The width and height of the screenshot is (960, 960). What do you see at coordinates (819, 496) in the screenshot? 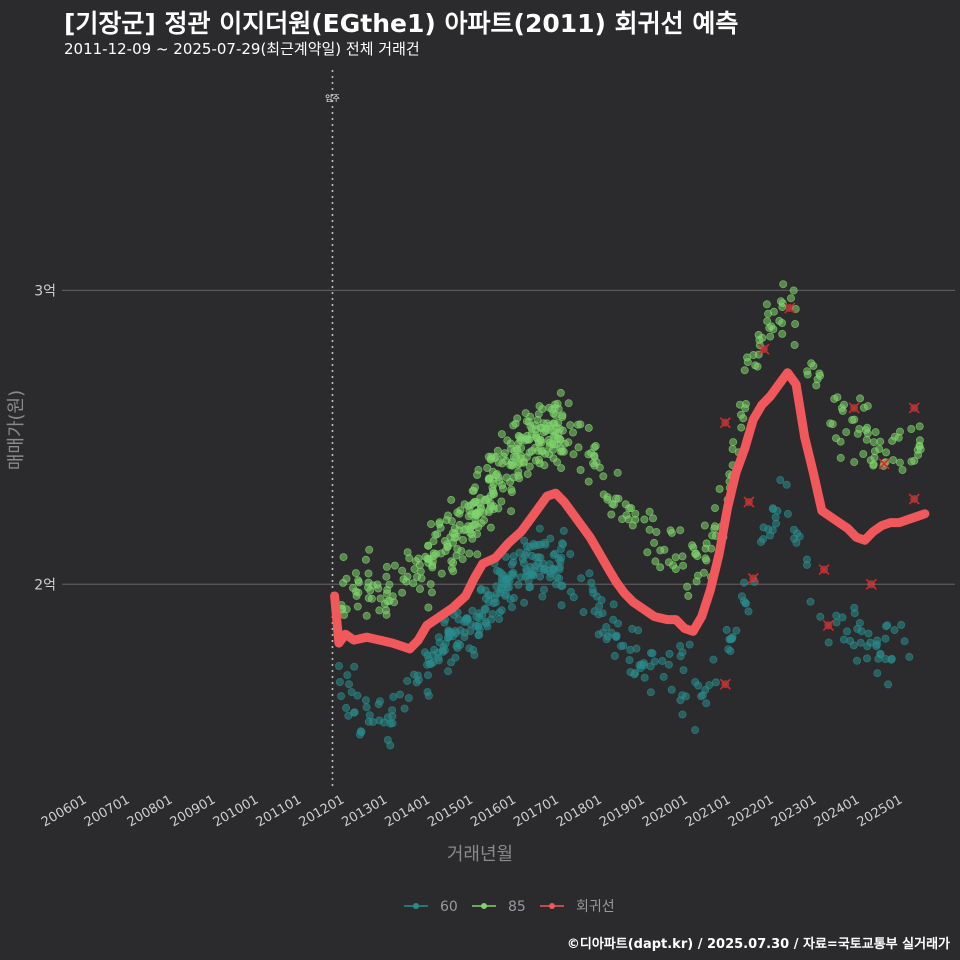
I see `x-markers` at bounding box center [819, 496].